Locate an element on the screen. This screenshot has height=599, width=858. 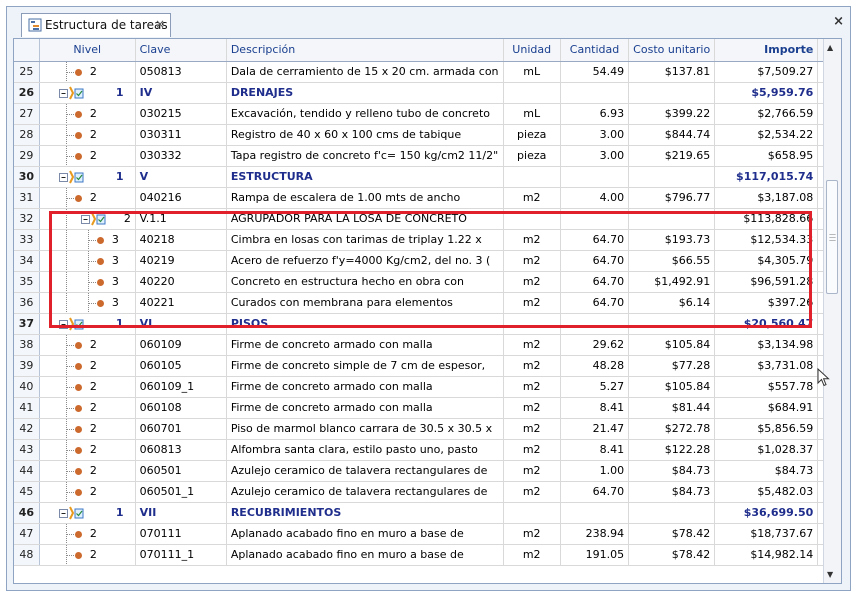
clave-cell: IV is located at coordinates (181, 93).